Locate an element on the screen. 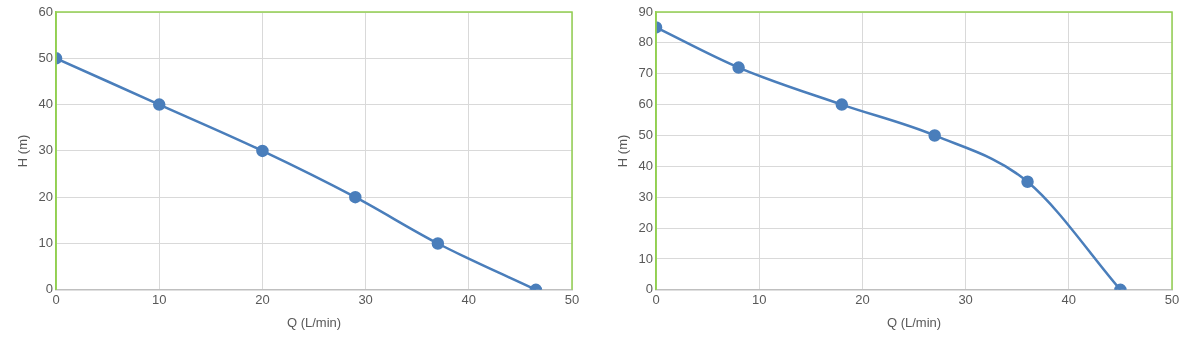  y-tick-label: 70 is located at coordinates (646, 73).